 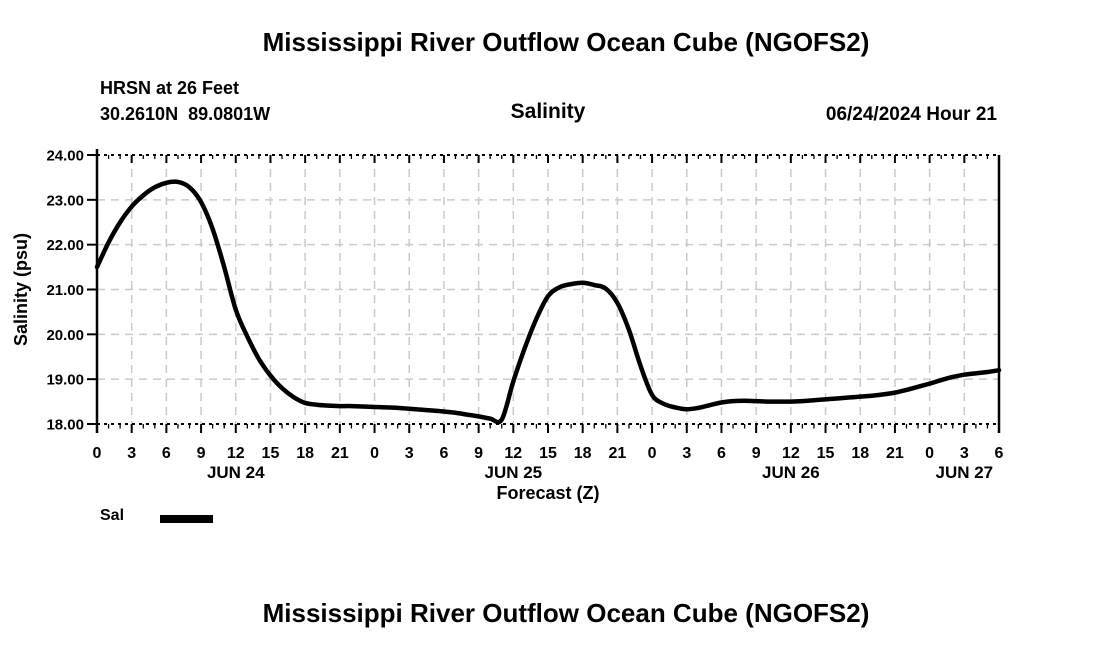 What do you see at coordinates (65, 425) in the screenshot?
I see `y-tick-label: 18.00` at bounding box center [65, 425].